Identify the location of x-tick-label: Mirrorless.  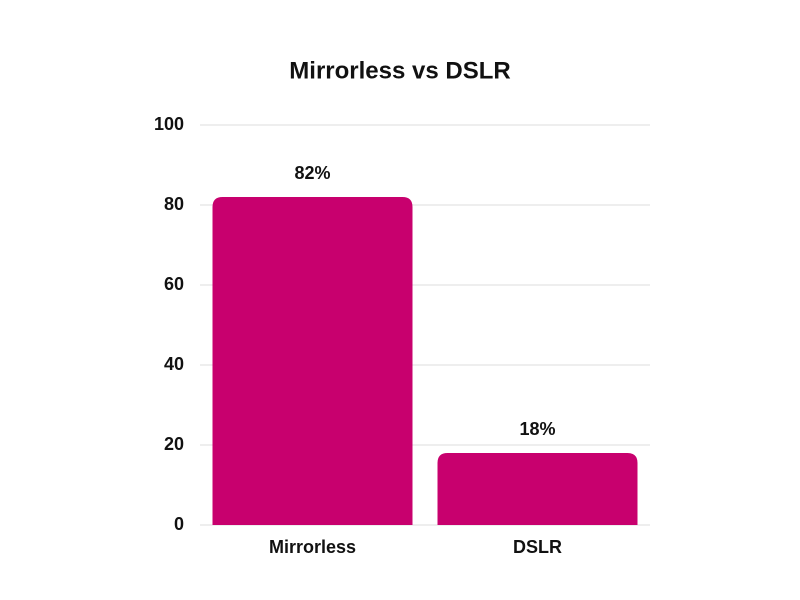
(312, 547).